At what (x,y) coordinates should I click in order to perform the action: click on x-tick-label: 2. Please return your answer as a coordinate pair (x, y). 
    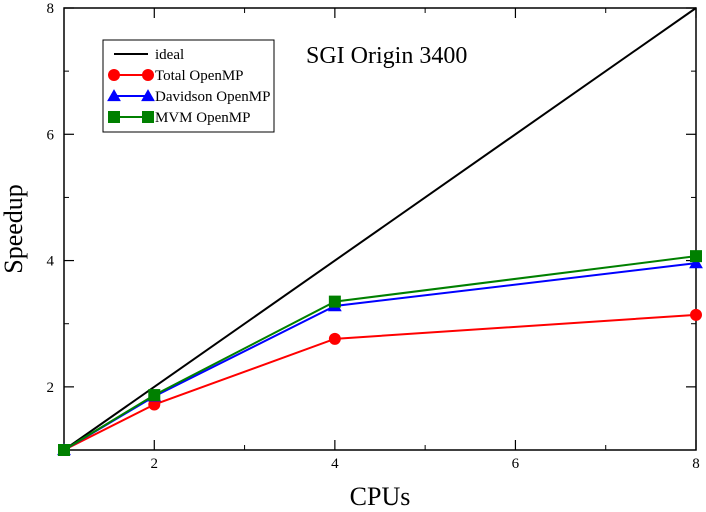
    Looking at the image, I should click on (155, 464).